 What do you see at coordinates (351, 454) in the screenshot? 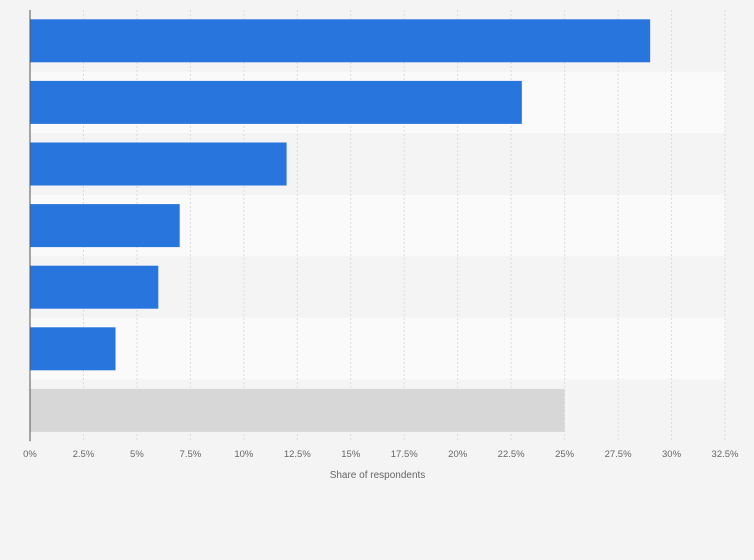
I see `x-tick-label: 15%` at bounding box center [351, 454].